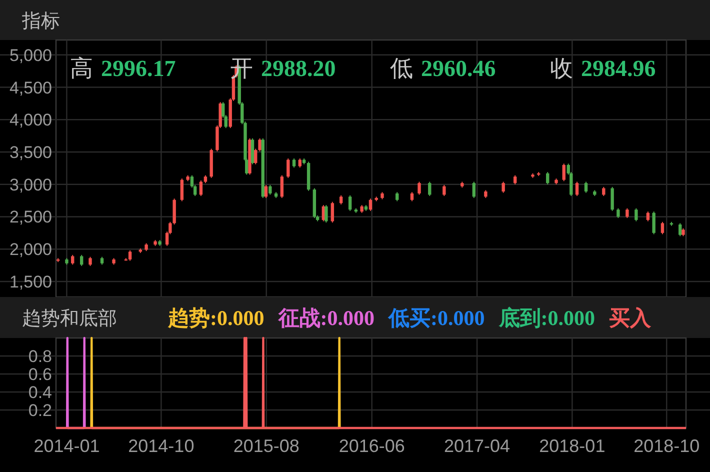  Describe the element at coordinates (123, 68) in the screenshot. I see `annotation: 高 2996.17` at that location.